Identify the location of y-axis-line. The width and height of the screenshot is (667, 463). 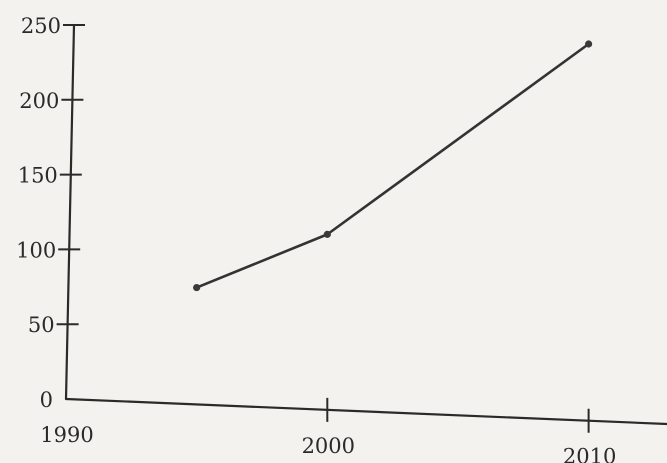
(70, 212).